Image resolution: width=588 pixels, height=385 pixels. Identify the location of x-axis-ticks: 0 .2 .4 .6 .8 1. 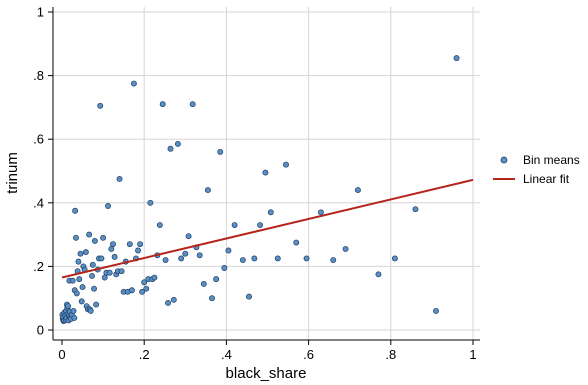
(267, 351).